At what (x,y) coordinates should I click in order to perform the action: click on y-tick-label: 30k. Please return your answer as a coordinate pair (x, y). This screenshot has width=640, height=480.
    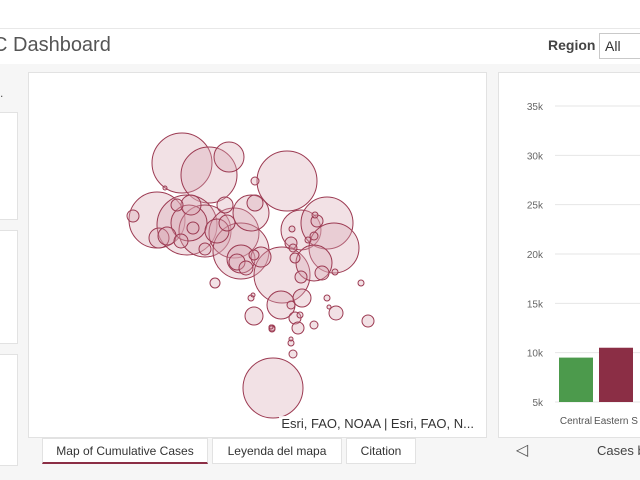
    Looking at the image, I should click on (535, 156).